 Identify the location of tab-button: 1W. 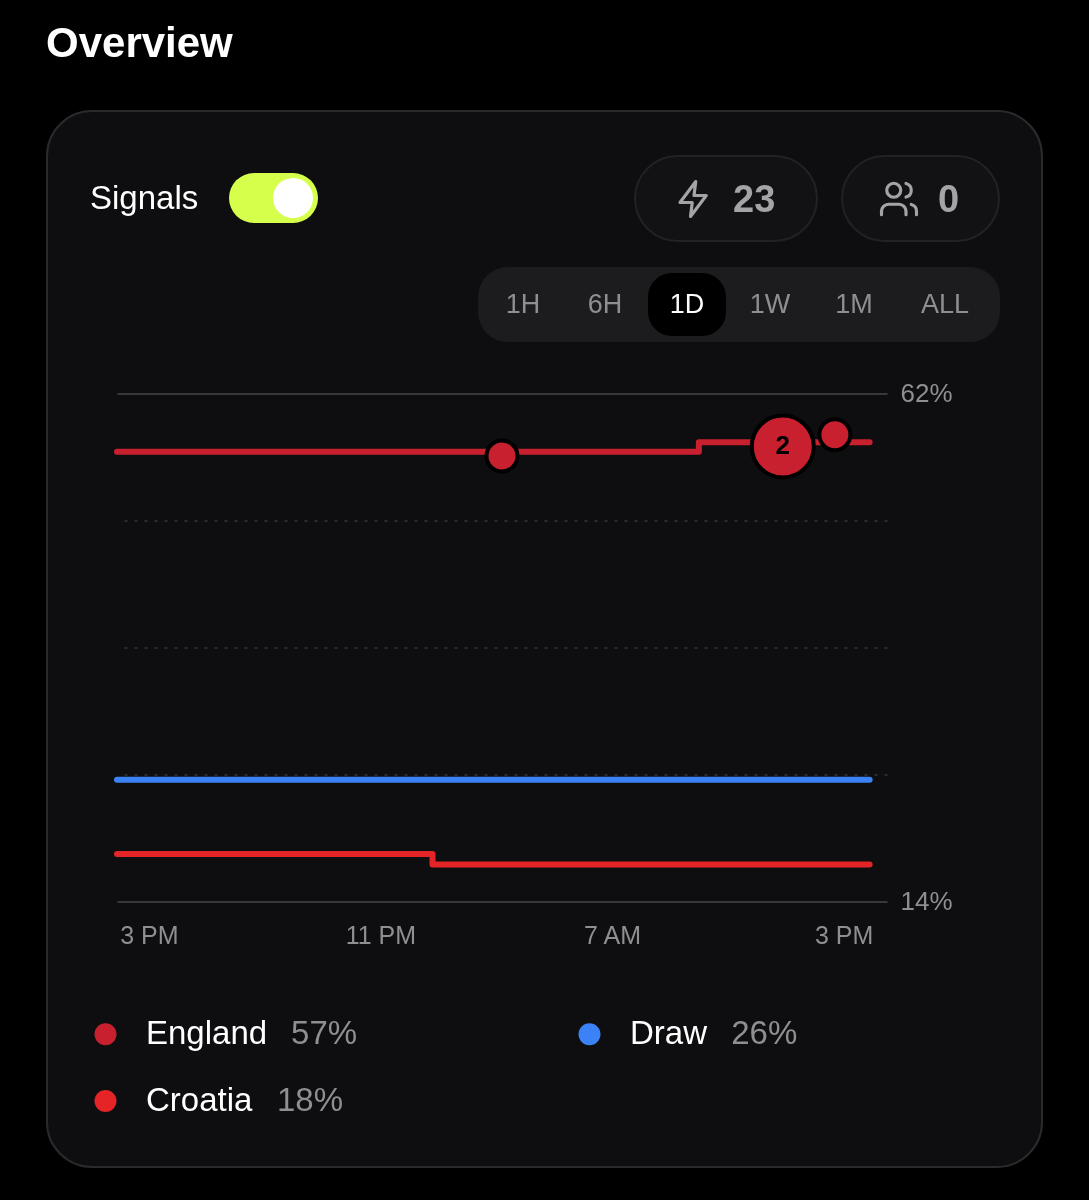
(770, 304).